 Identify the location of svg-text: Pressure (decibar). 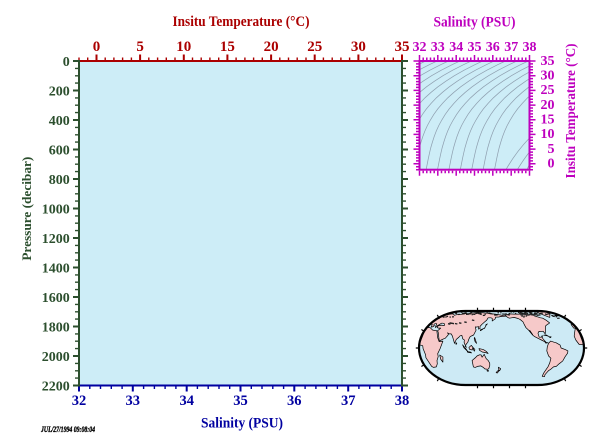
(26, 209).